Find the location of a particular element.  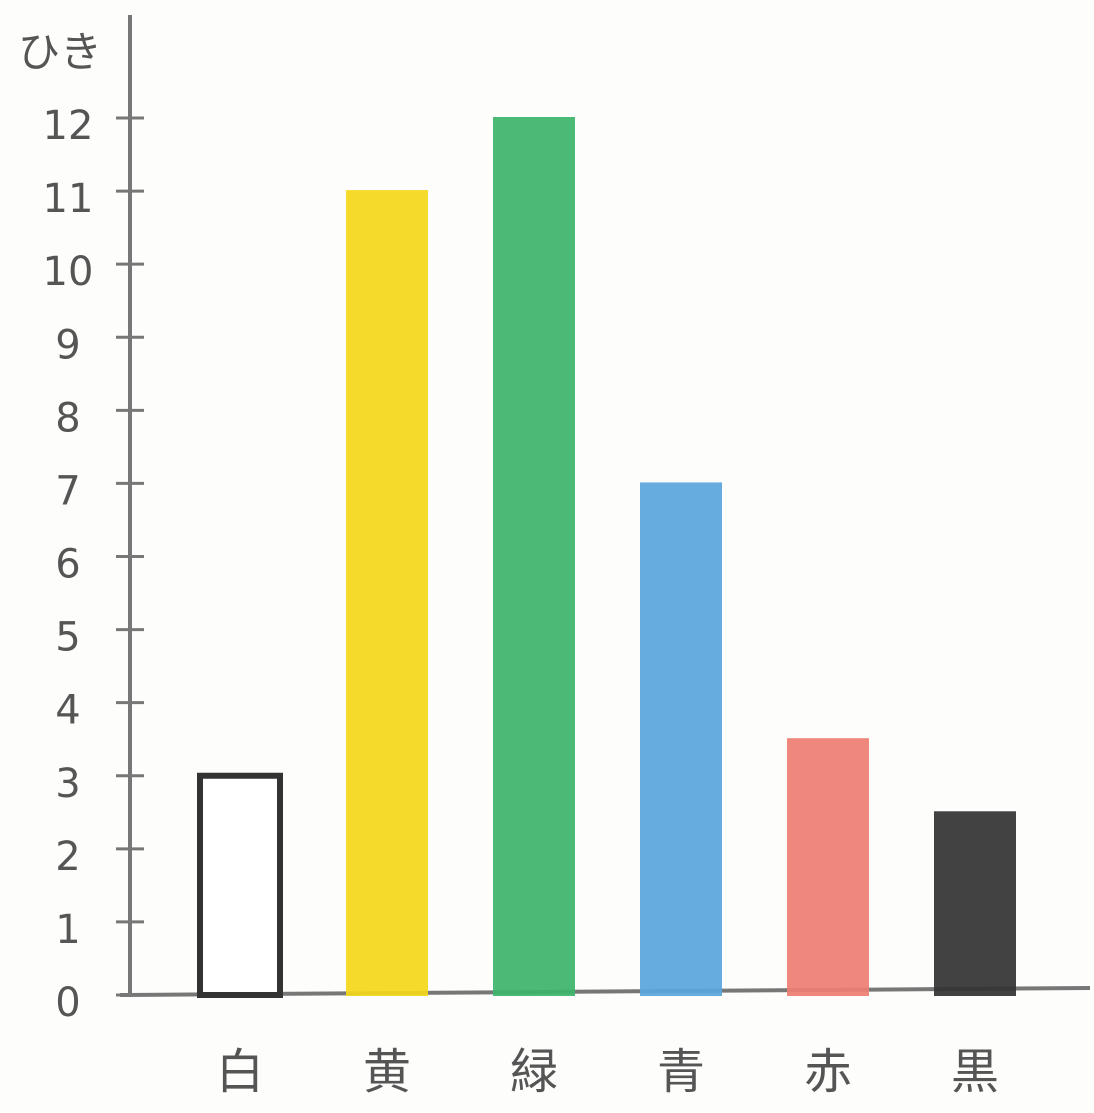

y-tick-label: 9 is located at coordinates (67, 345).